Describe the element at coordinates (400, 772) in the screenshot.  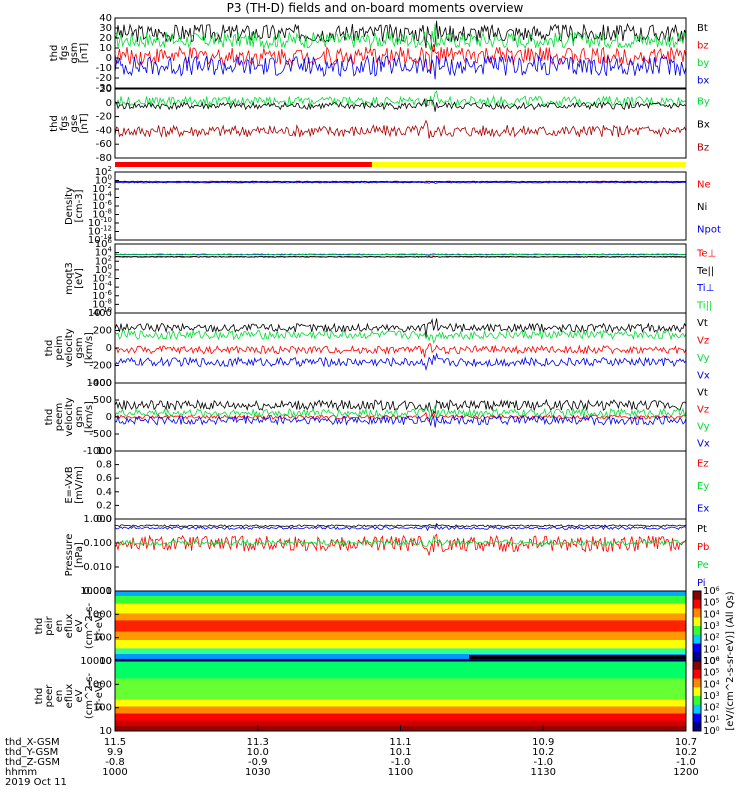
I see `x-row-value: 1100` at that location.